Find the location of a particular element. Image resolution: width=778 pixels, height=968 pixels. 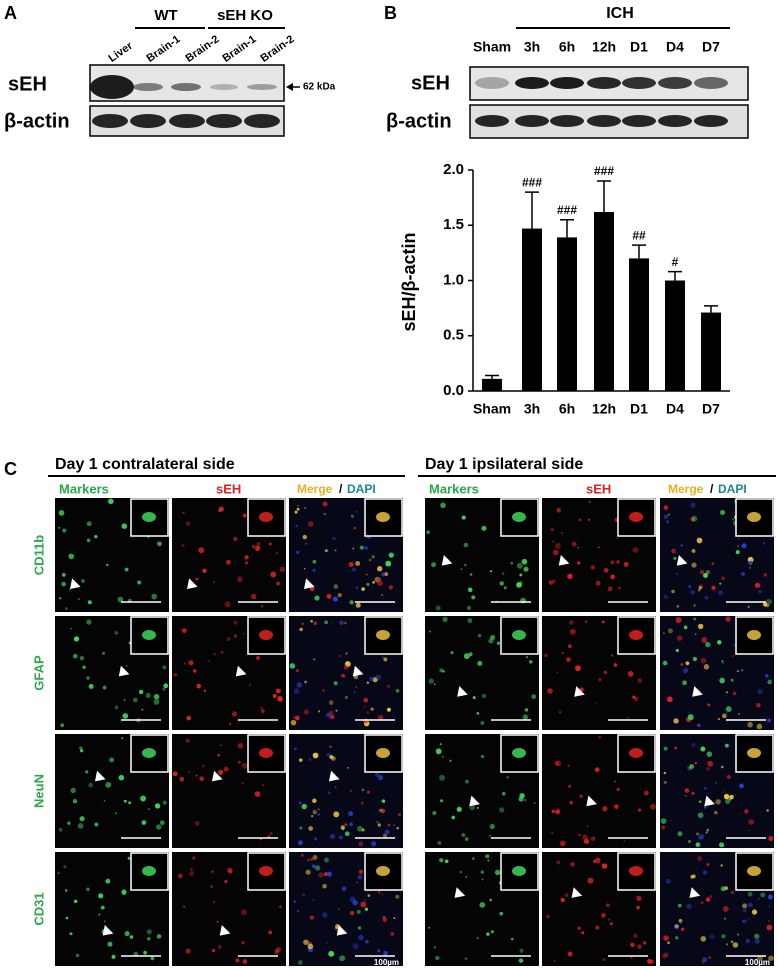

band is located at coordinates (112, 87).